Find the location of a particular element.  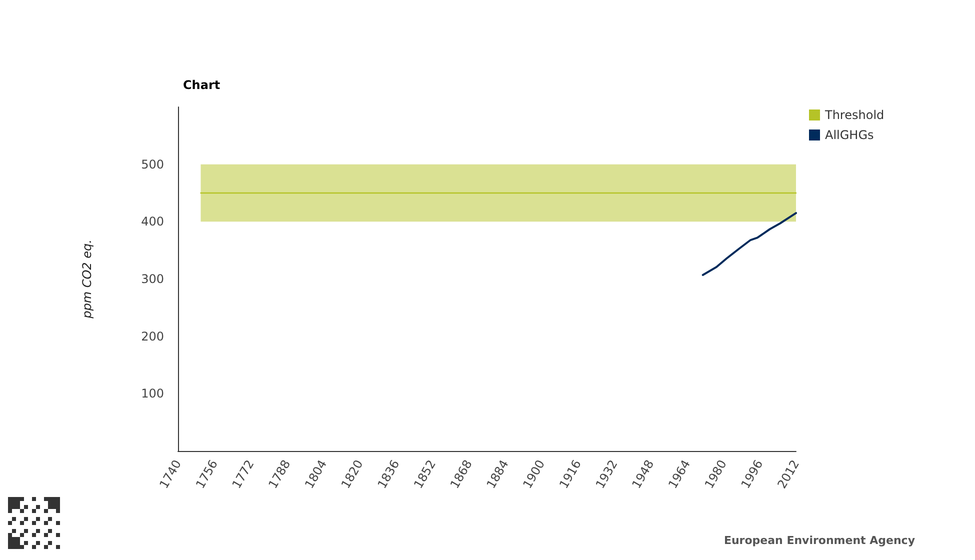

text: European Environment Agency is located at coordinates (820, 540).